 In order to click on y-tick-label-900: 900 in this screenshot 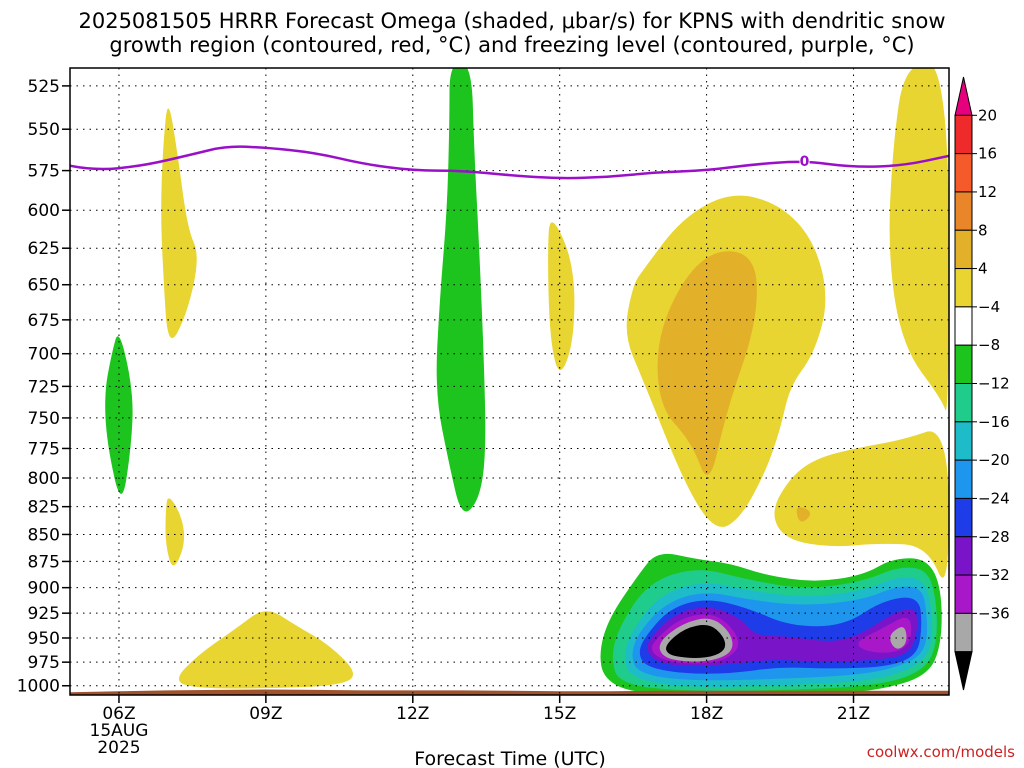, I will do `click(44, 589)`.